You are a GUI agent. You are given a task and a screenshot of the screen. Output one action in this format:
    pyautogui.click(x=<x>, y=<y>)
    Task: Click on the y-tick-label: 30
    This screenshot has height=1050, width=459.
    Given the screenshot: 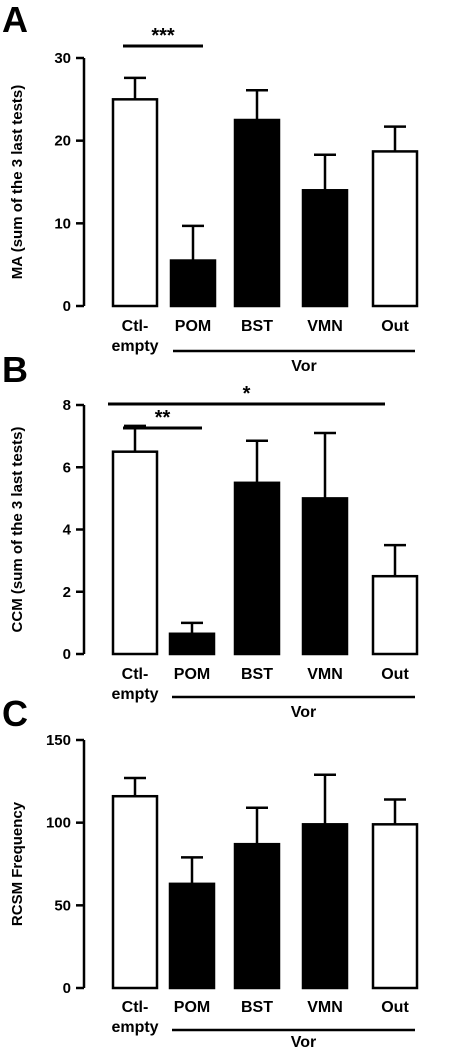 What is the action you would take?
    pyautogui.click(x=62, y=58)
    